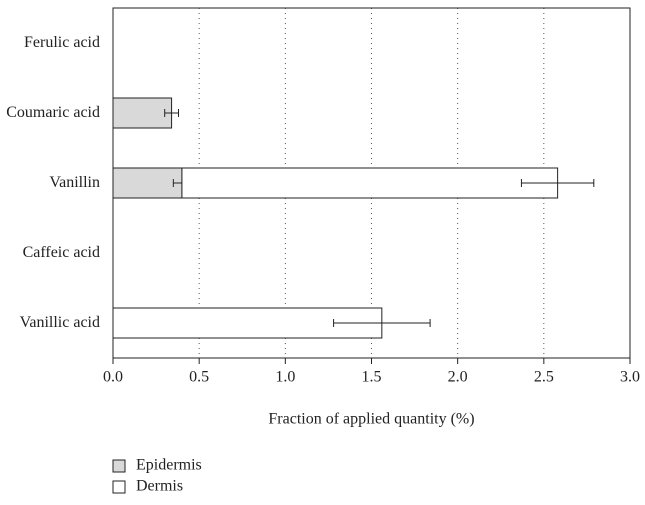 This screenshot has width=645, height=505. I want to click on y-tick-label: Caffeic acid, so click(61, 252).